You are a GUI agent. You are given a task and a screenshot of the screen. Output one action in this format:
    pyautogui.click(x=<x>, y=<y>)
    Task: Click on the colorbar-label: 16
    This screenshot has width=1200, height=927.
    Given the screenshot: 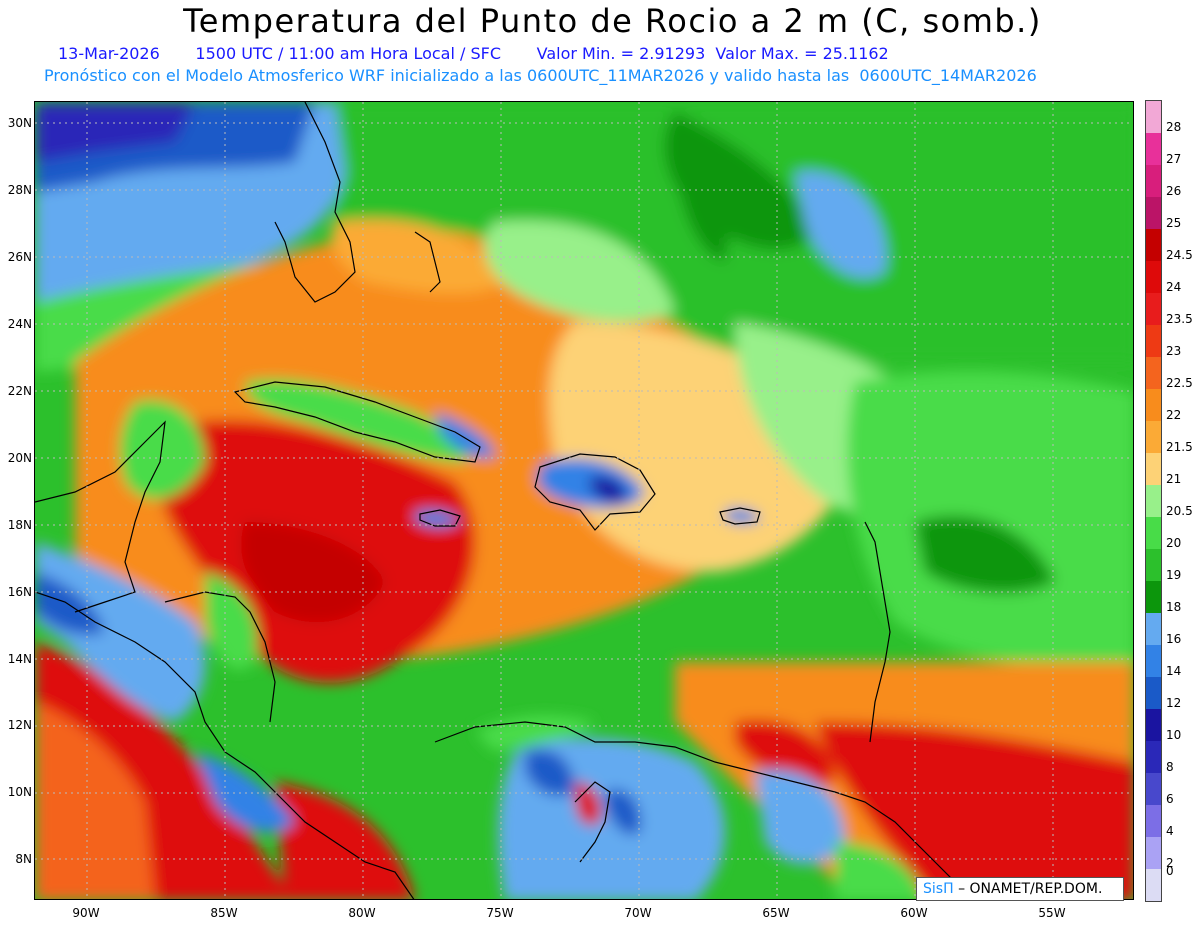 What is the action you would take?
    pyautogui.click(x=1174, y=639)
    